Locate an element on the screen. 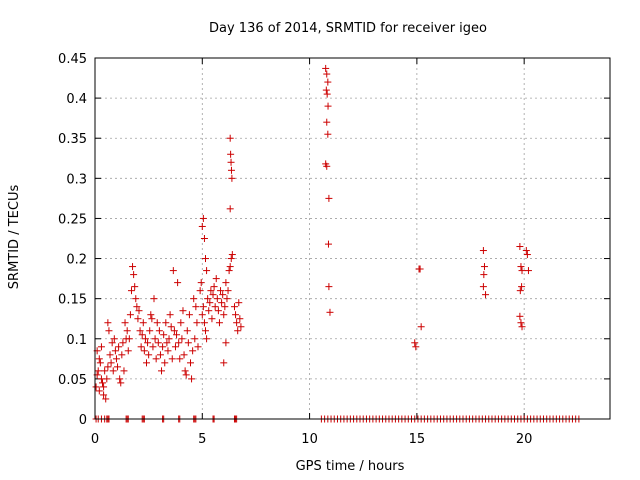  y-tick-label: 0.35 is located at coordinates (72, 139).